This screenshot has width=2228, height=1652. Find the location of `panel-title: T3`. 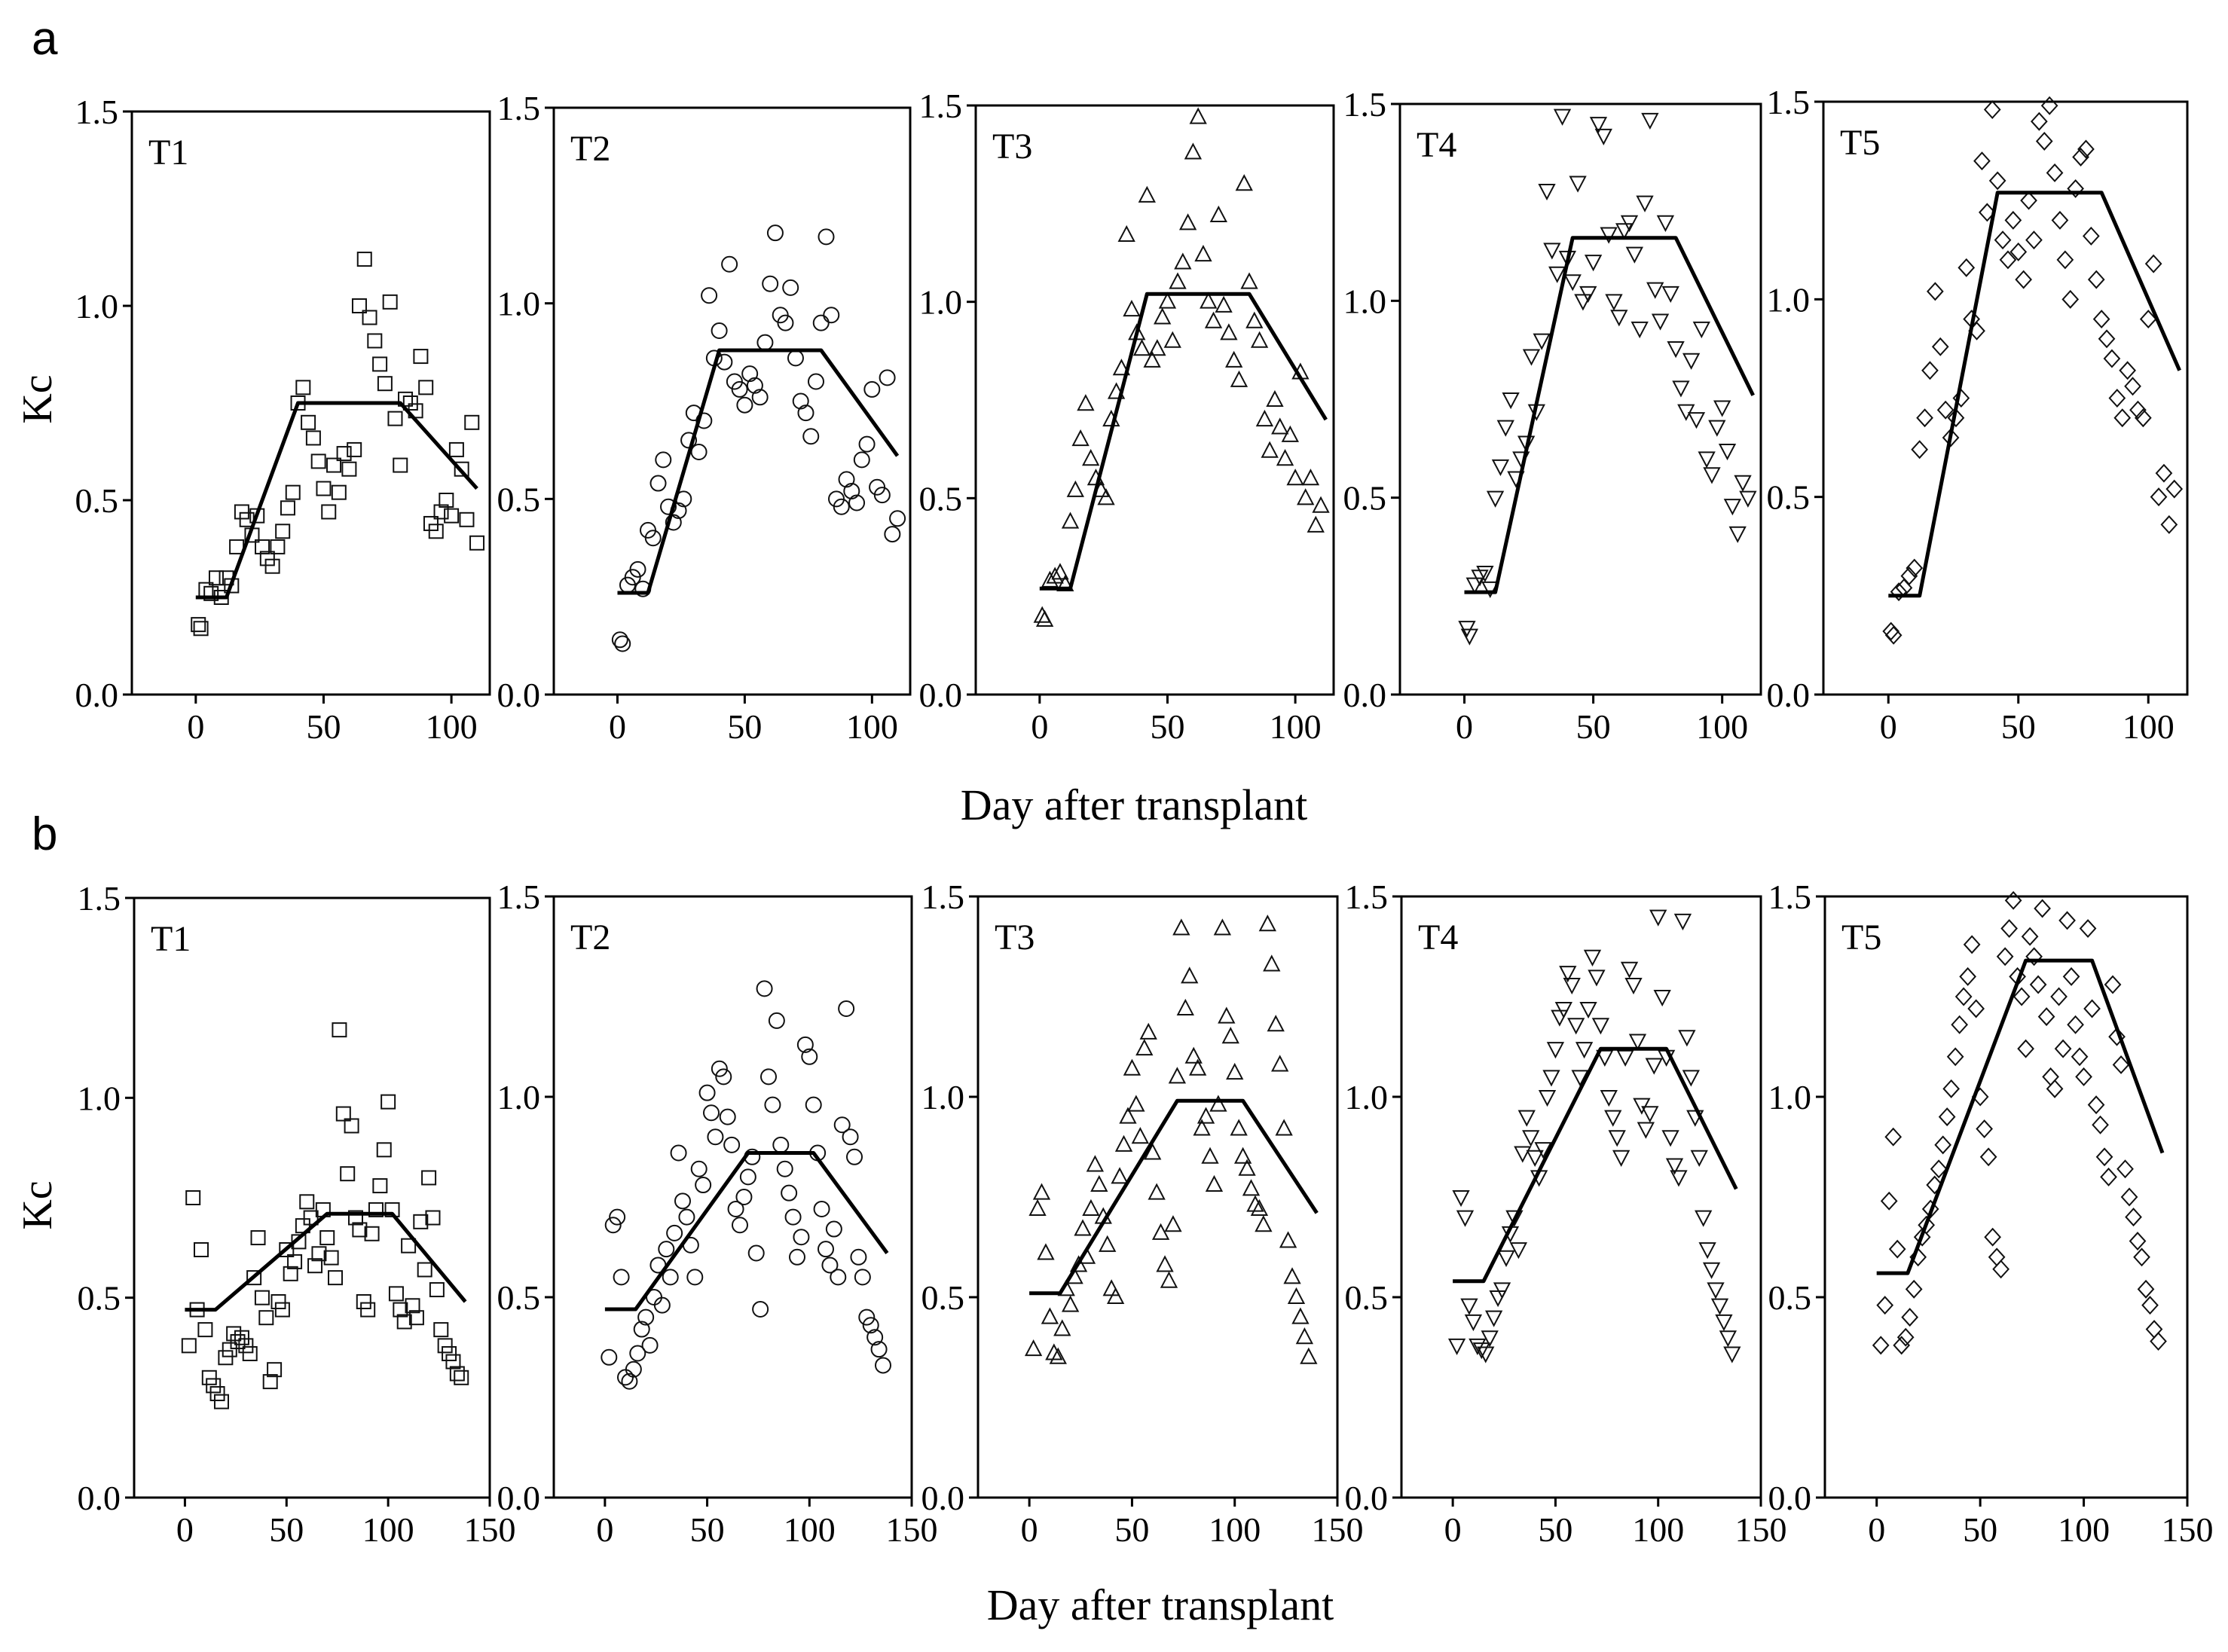

panel-title: T3 is located at coordinates (1015, 937).